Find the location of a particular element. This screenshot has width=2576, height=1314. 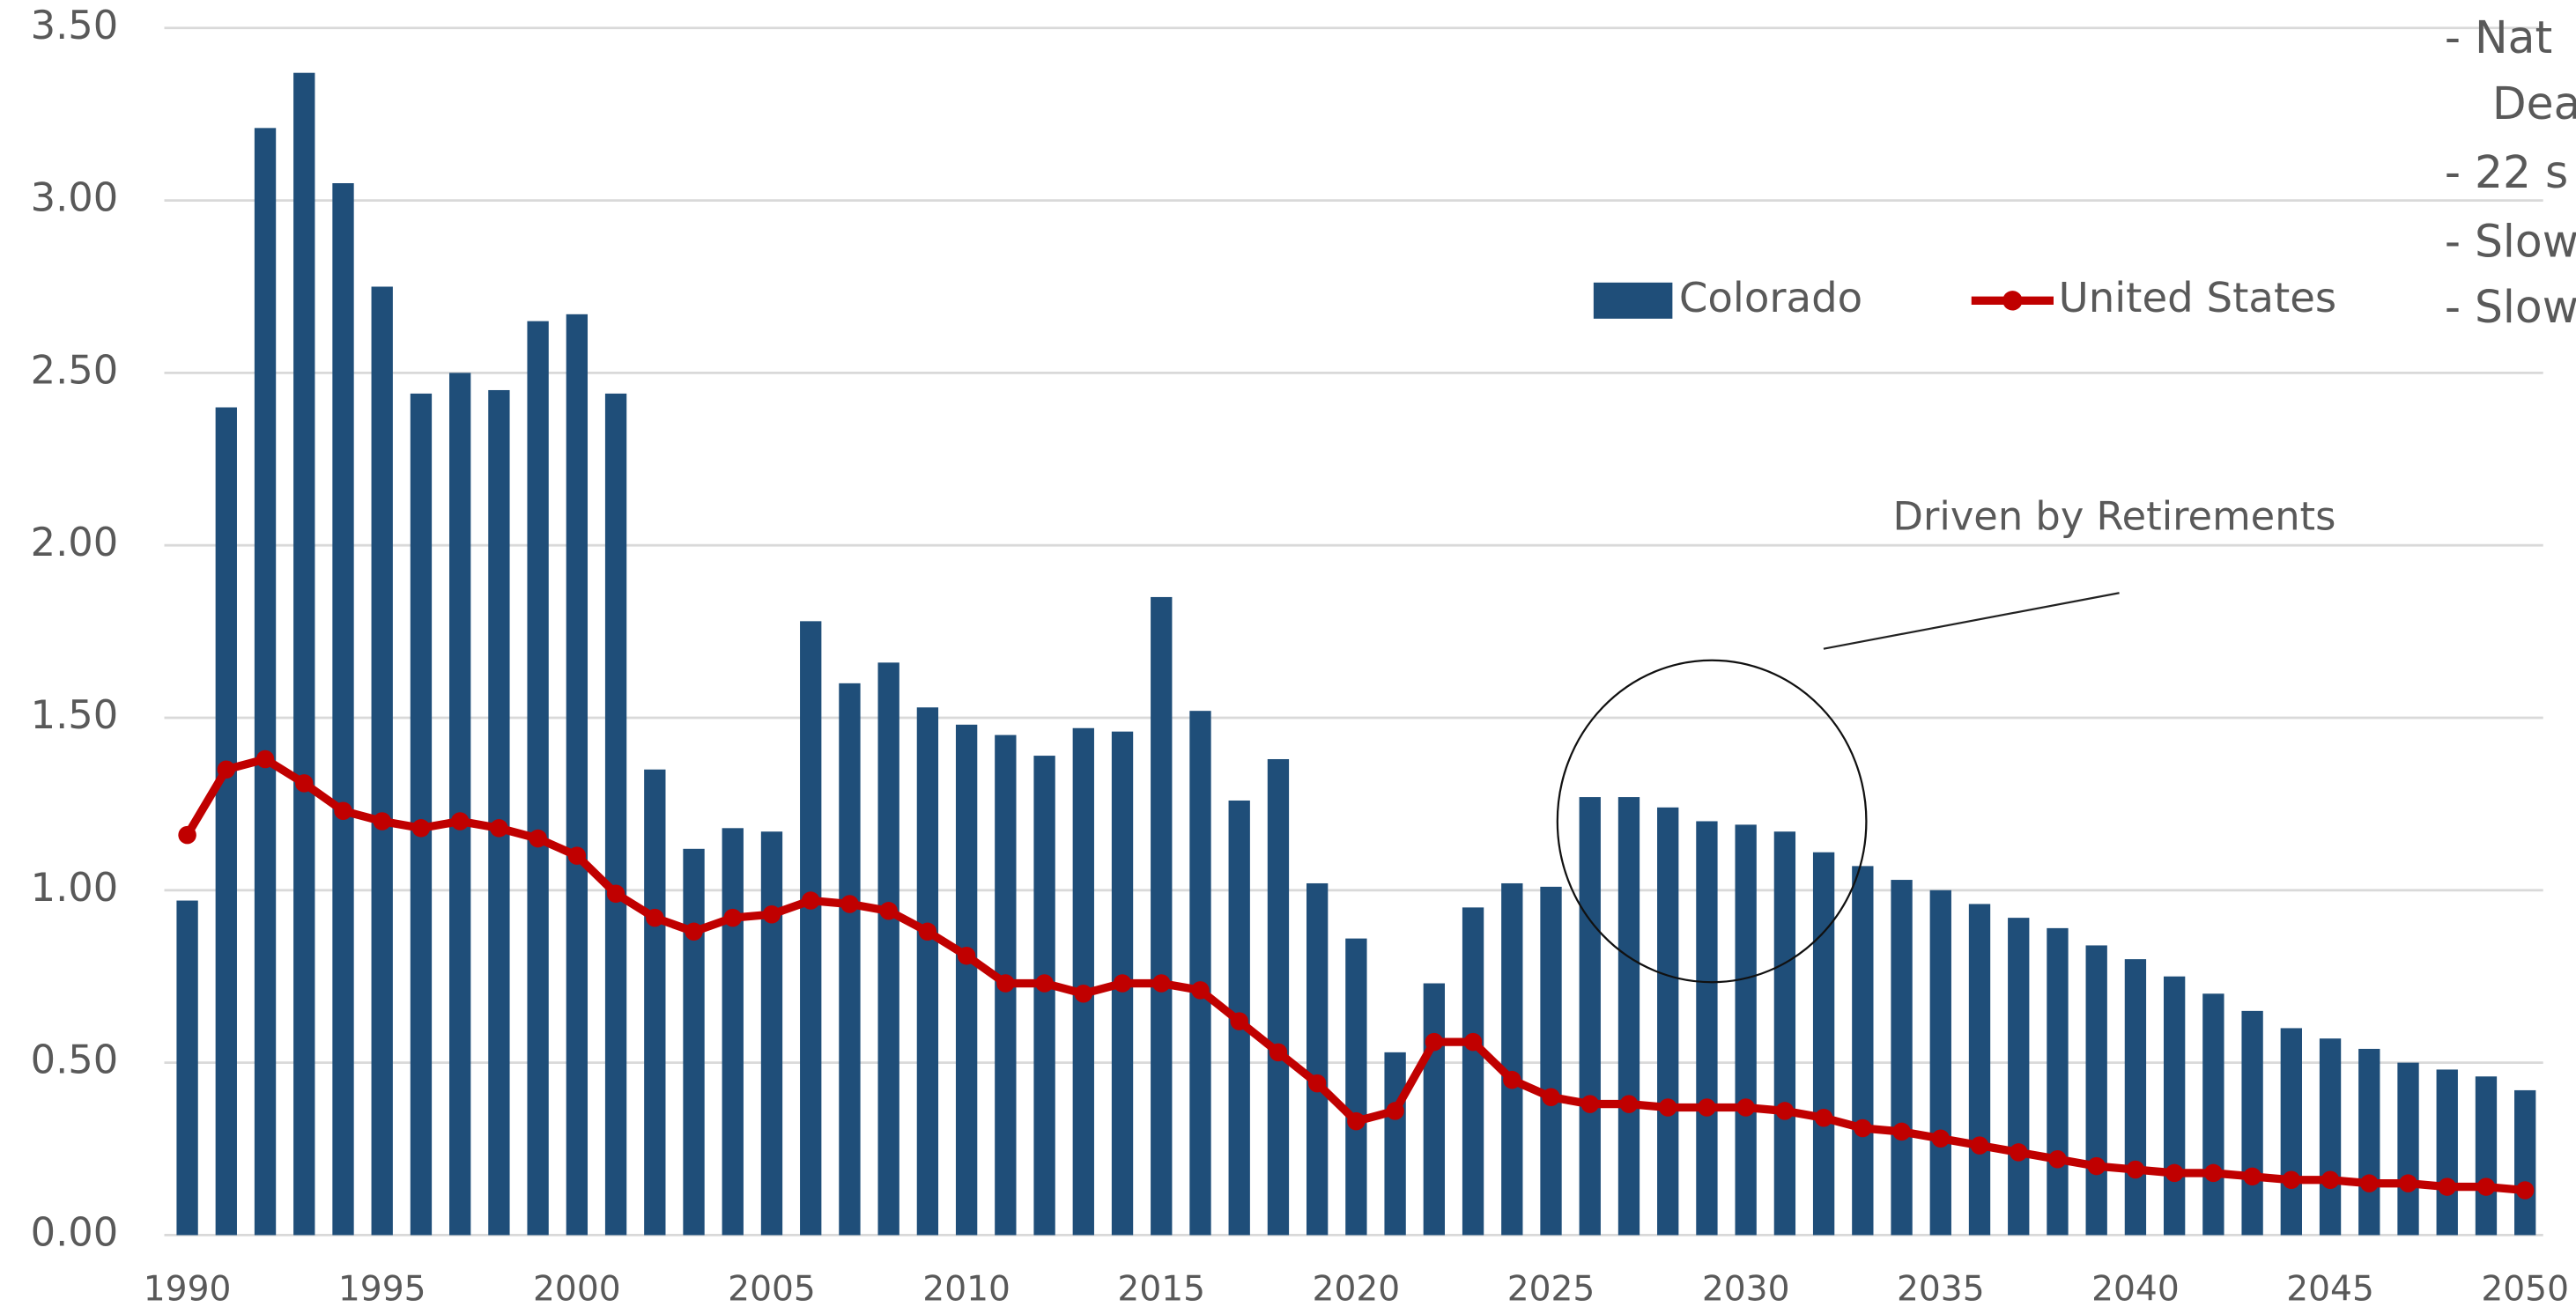

annotation-circle is located at coordinates (1712, 822).